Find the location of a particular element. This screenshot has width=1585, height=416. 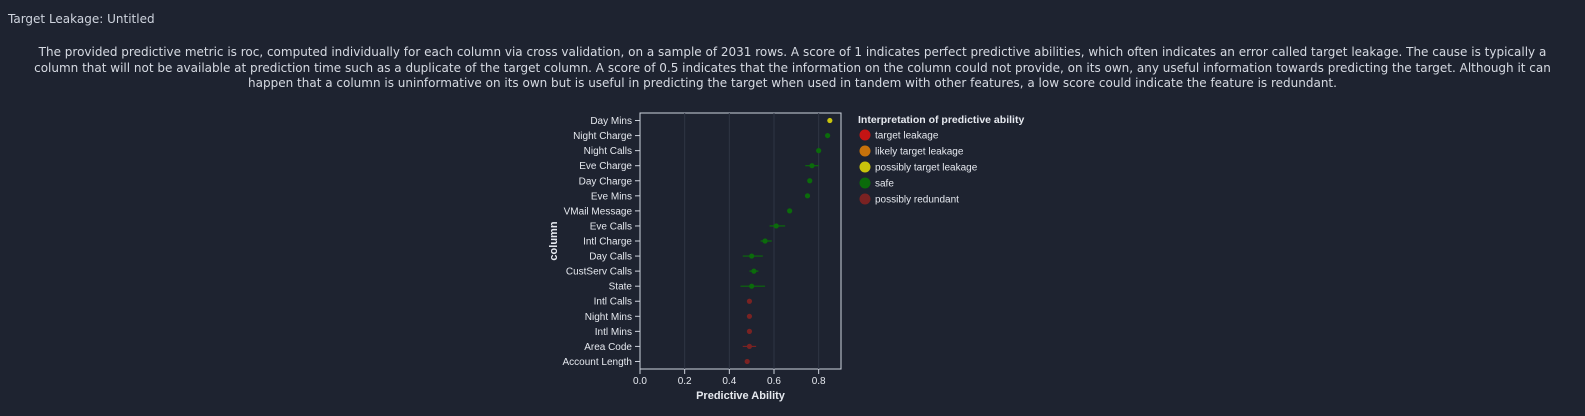

x-tick-label: 0.8 is located at coordinates (819, 381).